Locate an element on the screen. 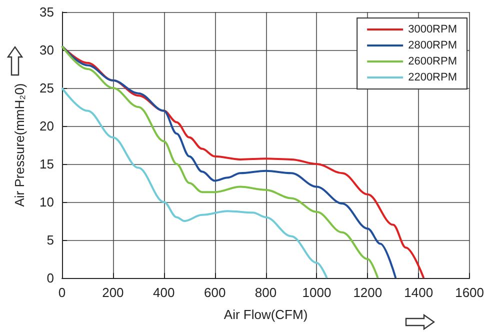 The image size is (487, 335). legend-label: 2200RPM is located at coordinates (433, 78).